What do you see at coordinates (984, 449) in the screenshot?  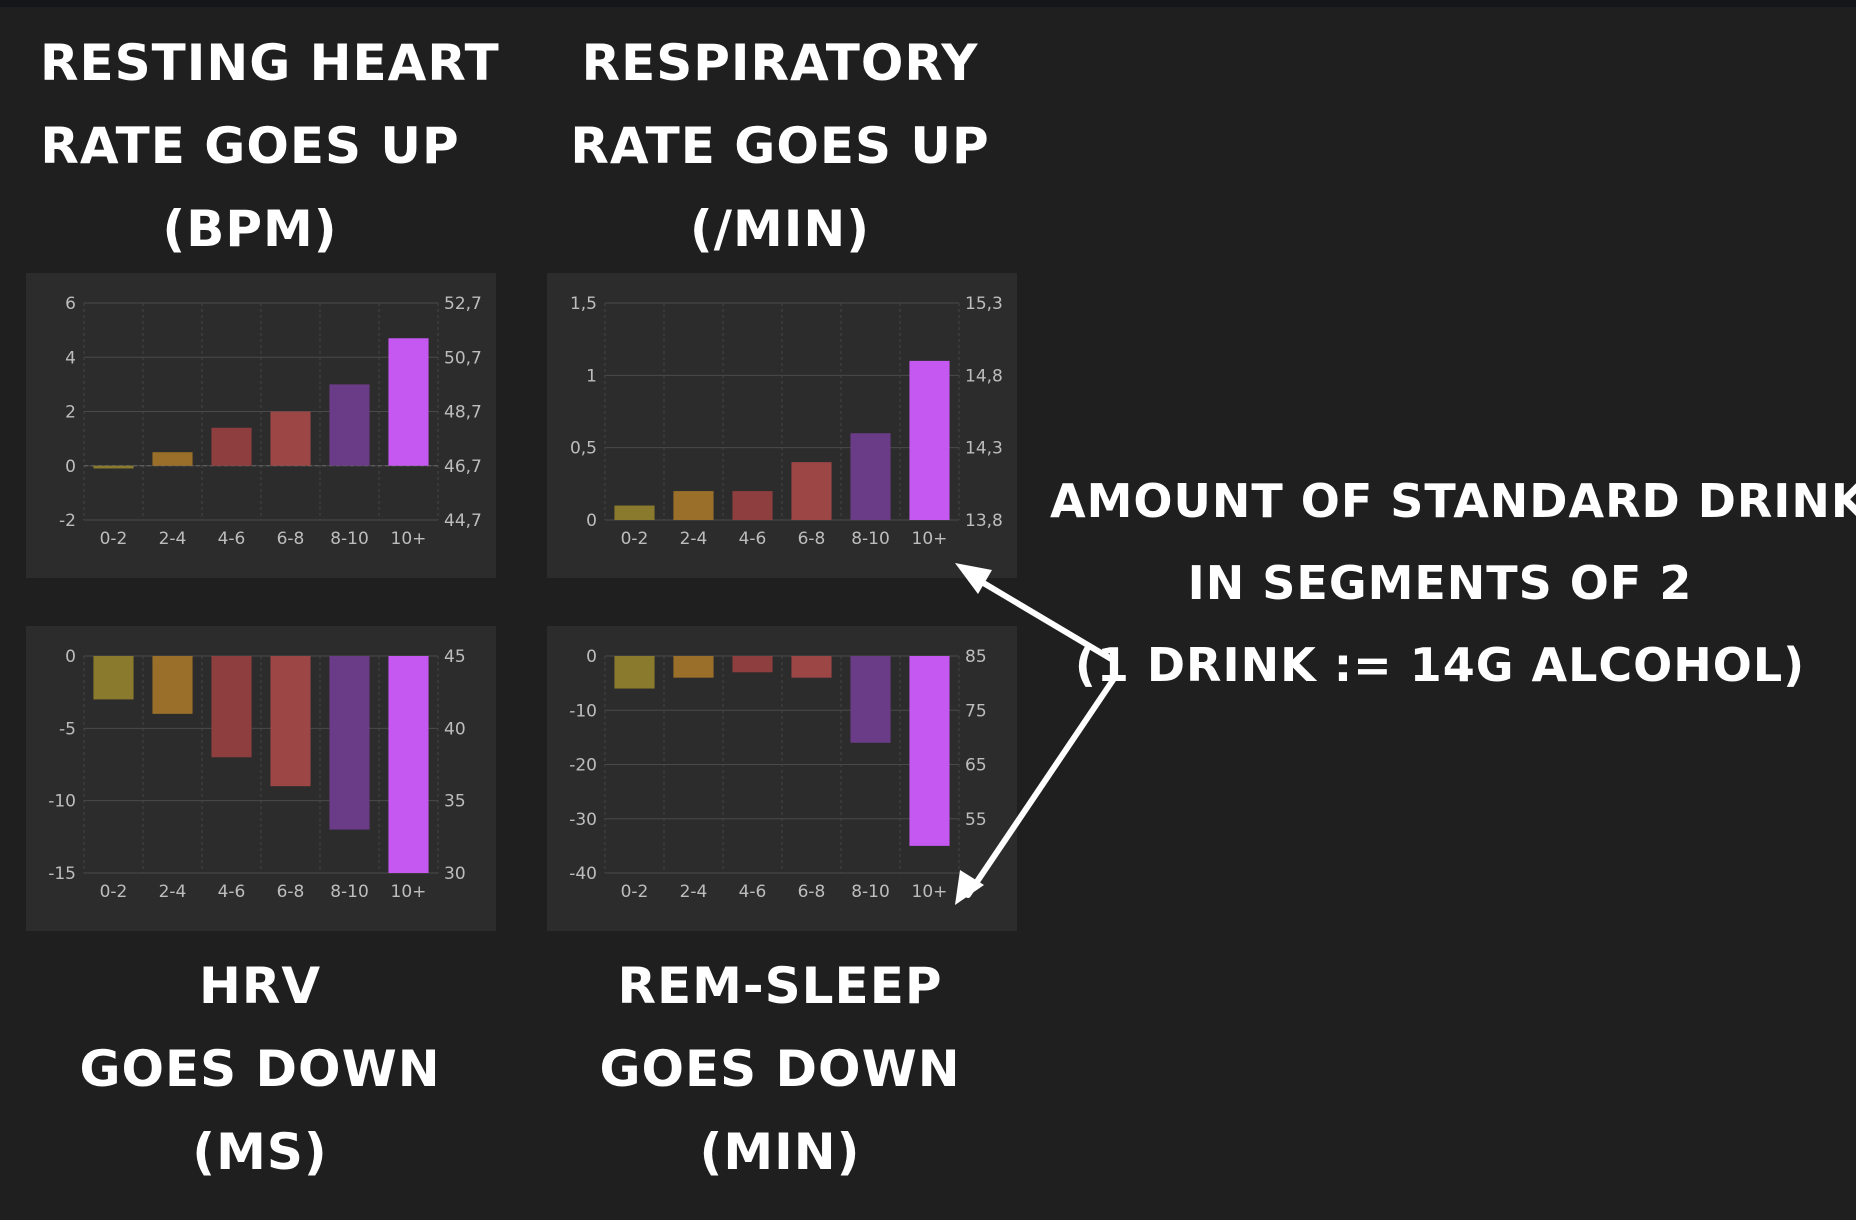 I see `y2-tick-label: 14,3` at bounding box center [984, 449].